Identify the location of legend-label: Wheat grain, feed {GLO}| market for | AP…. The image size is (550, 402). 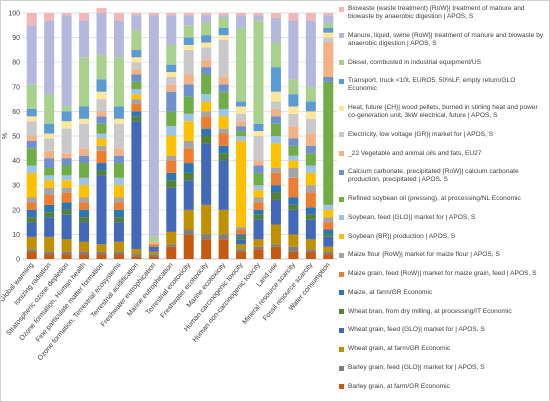
(416, 330).